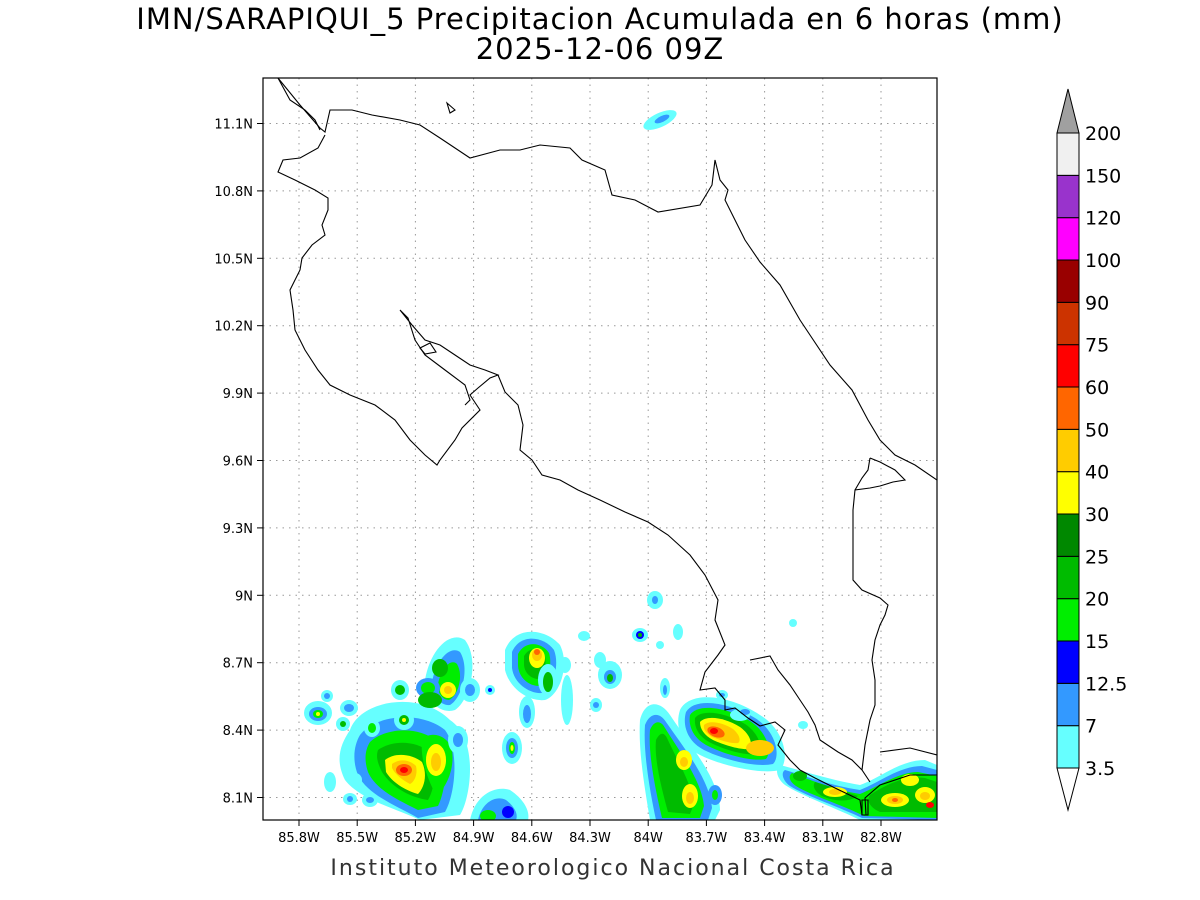 Image resolution: width=1200 pixels, height=900 pixels. I want to click on colorbar-label: 7, so click(1091, 727).